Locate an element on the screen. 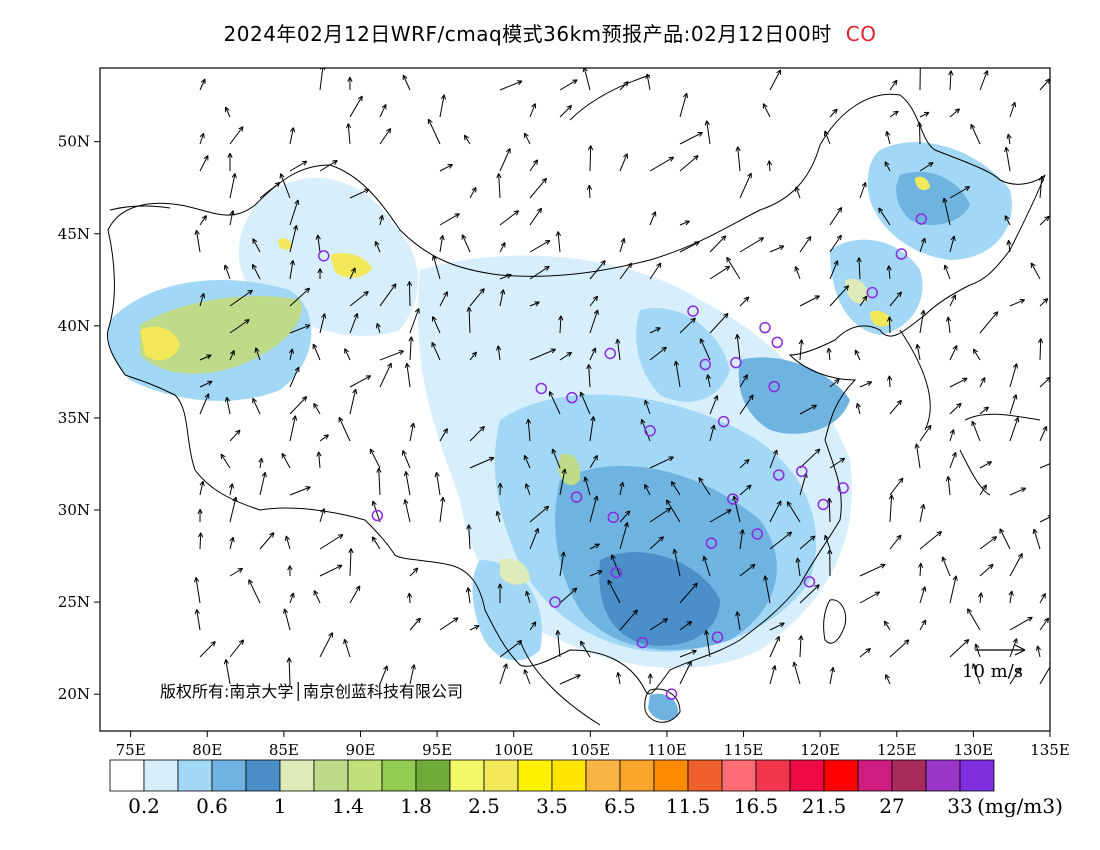 This screenshot has height=850, width=1100. y-tick-label: 40N is located at coordinates (74, 326).